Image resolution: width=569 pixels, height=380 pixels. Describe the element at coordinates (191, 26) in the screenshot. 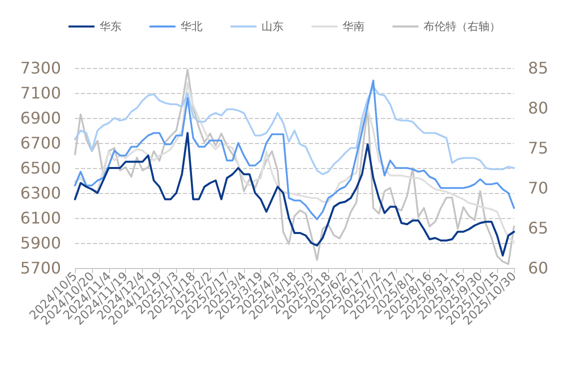

I see `legend-label: 华北` at that location.